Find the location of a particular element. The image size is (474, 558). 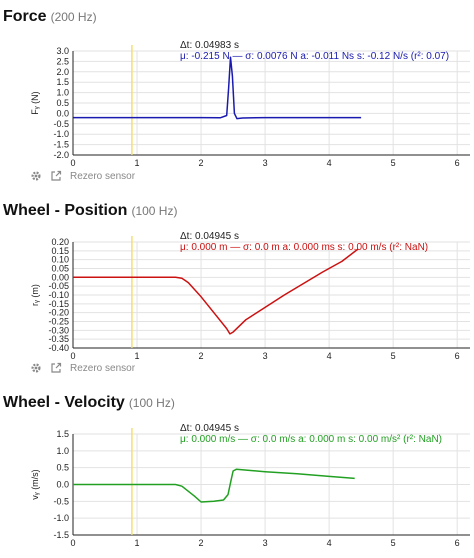

y-tick-label: -0.35 is located at coordinates (58, 339).